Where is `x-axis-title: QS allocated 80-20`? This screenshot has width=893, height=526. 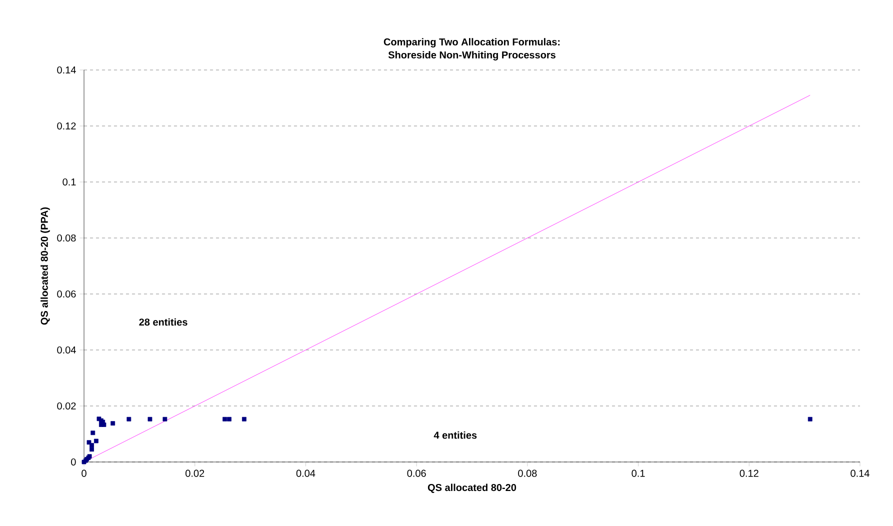 x-axis-title: QS allocated 80-20 is located at coordinates (472, 488).